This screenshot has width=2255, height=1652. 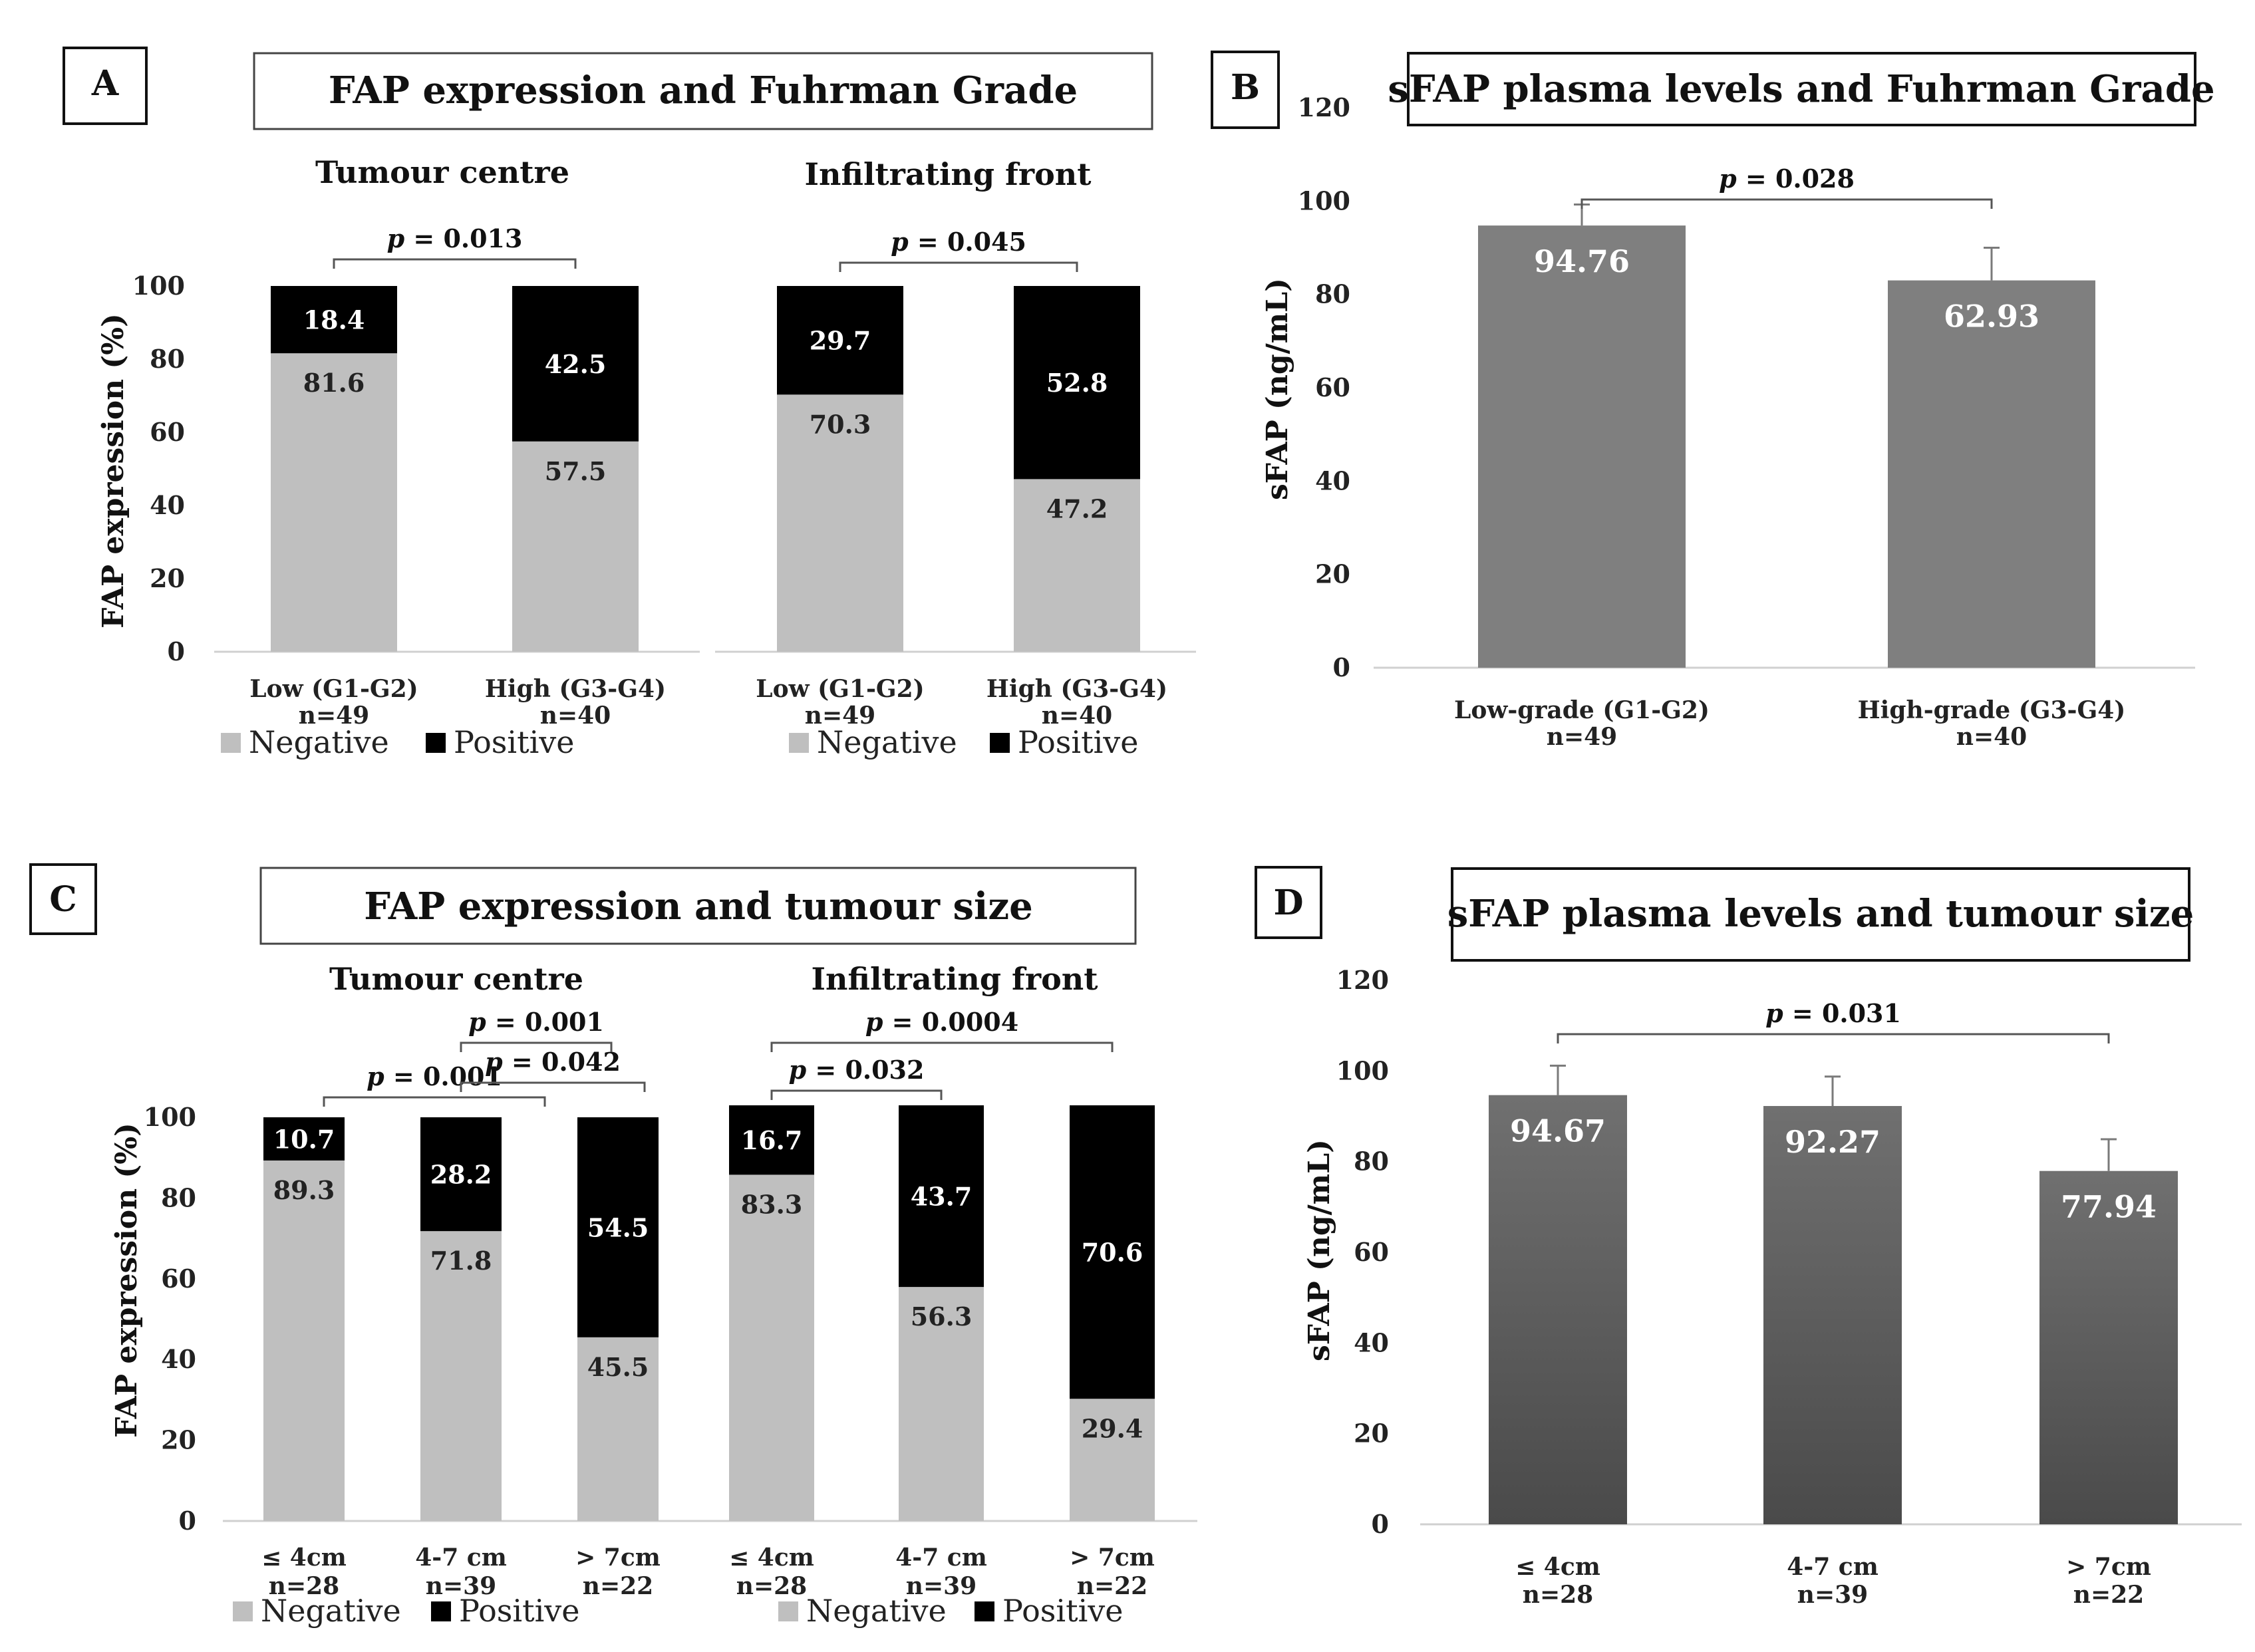 What do you see at coordinates (553, 1062) in the screenshot?
I see `chart3-pvalue-label: p = 0.042` at bounding box center [553, 1062].